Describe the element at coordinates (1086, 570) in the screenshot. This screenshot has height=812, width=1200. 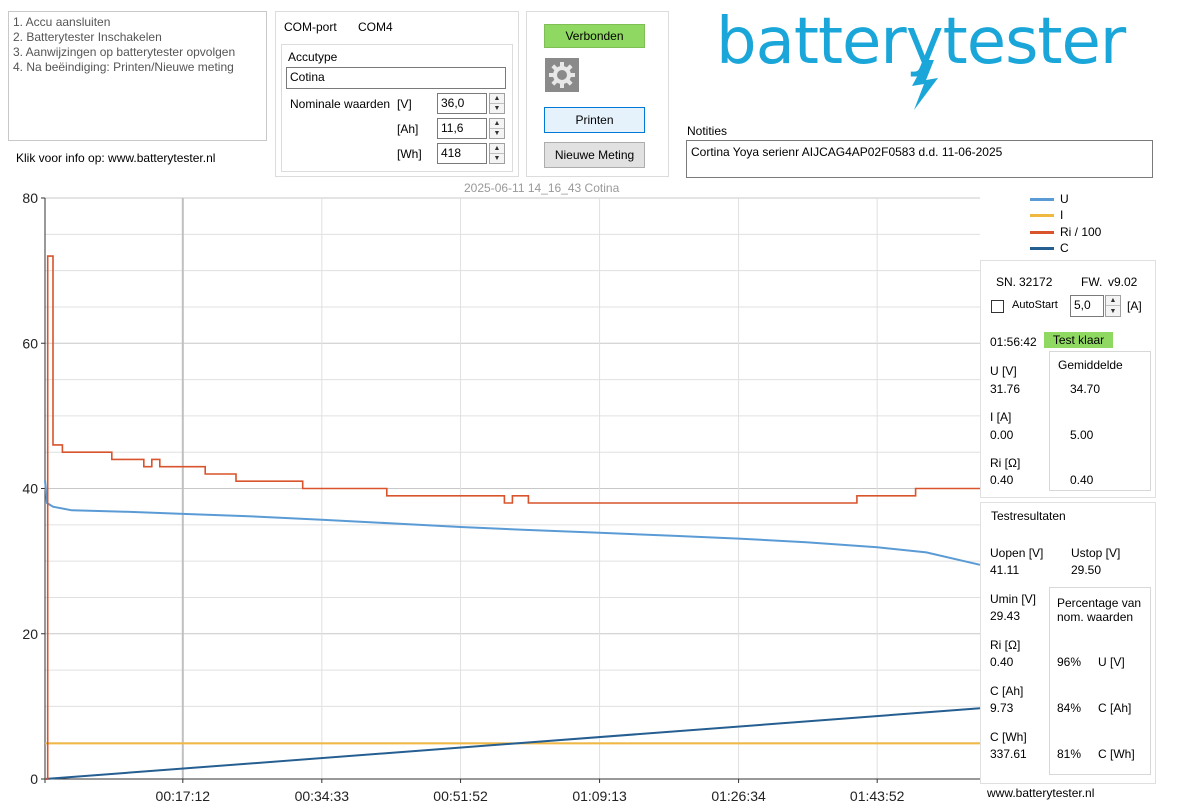
I see `ustop-value: 29.50` at that location.